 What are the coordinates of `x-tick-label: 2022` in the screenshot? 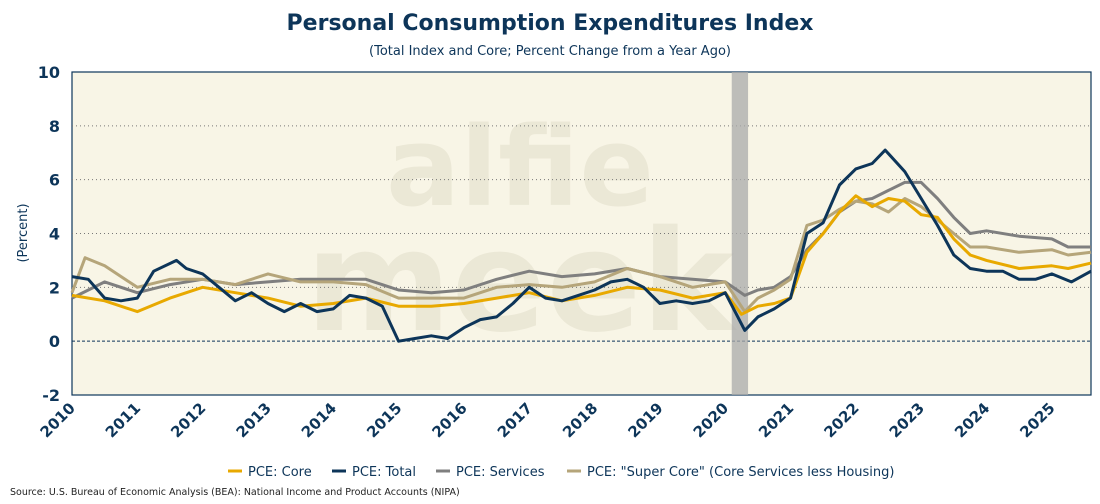 It's located at (841, 420).